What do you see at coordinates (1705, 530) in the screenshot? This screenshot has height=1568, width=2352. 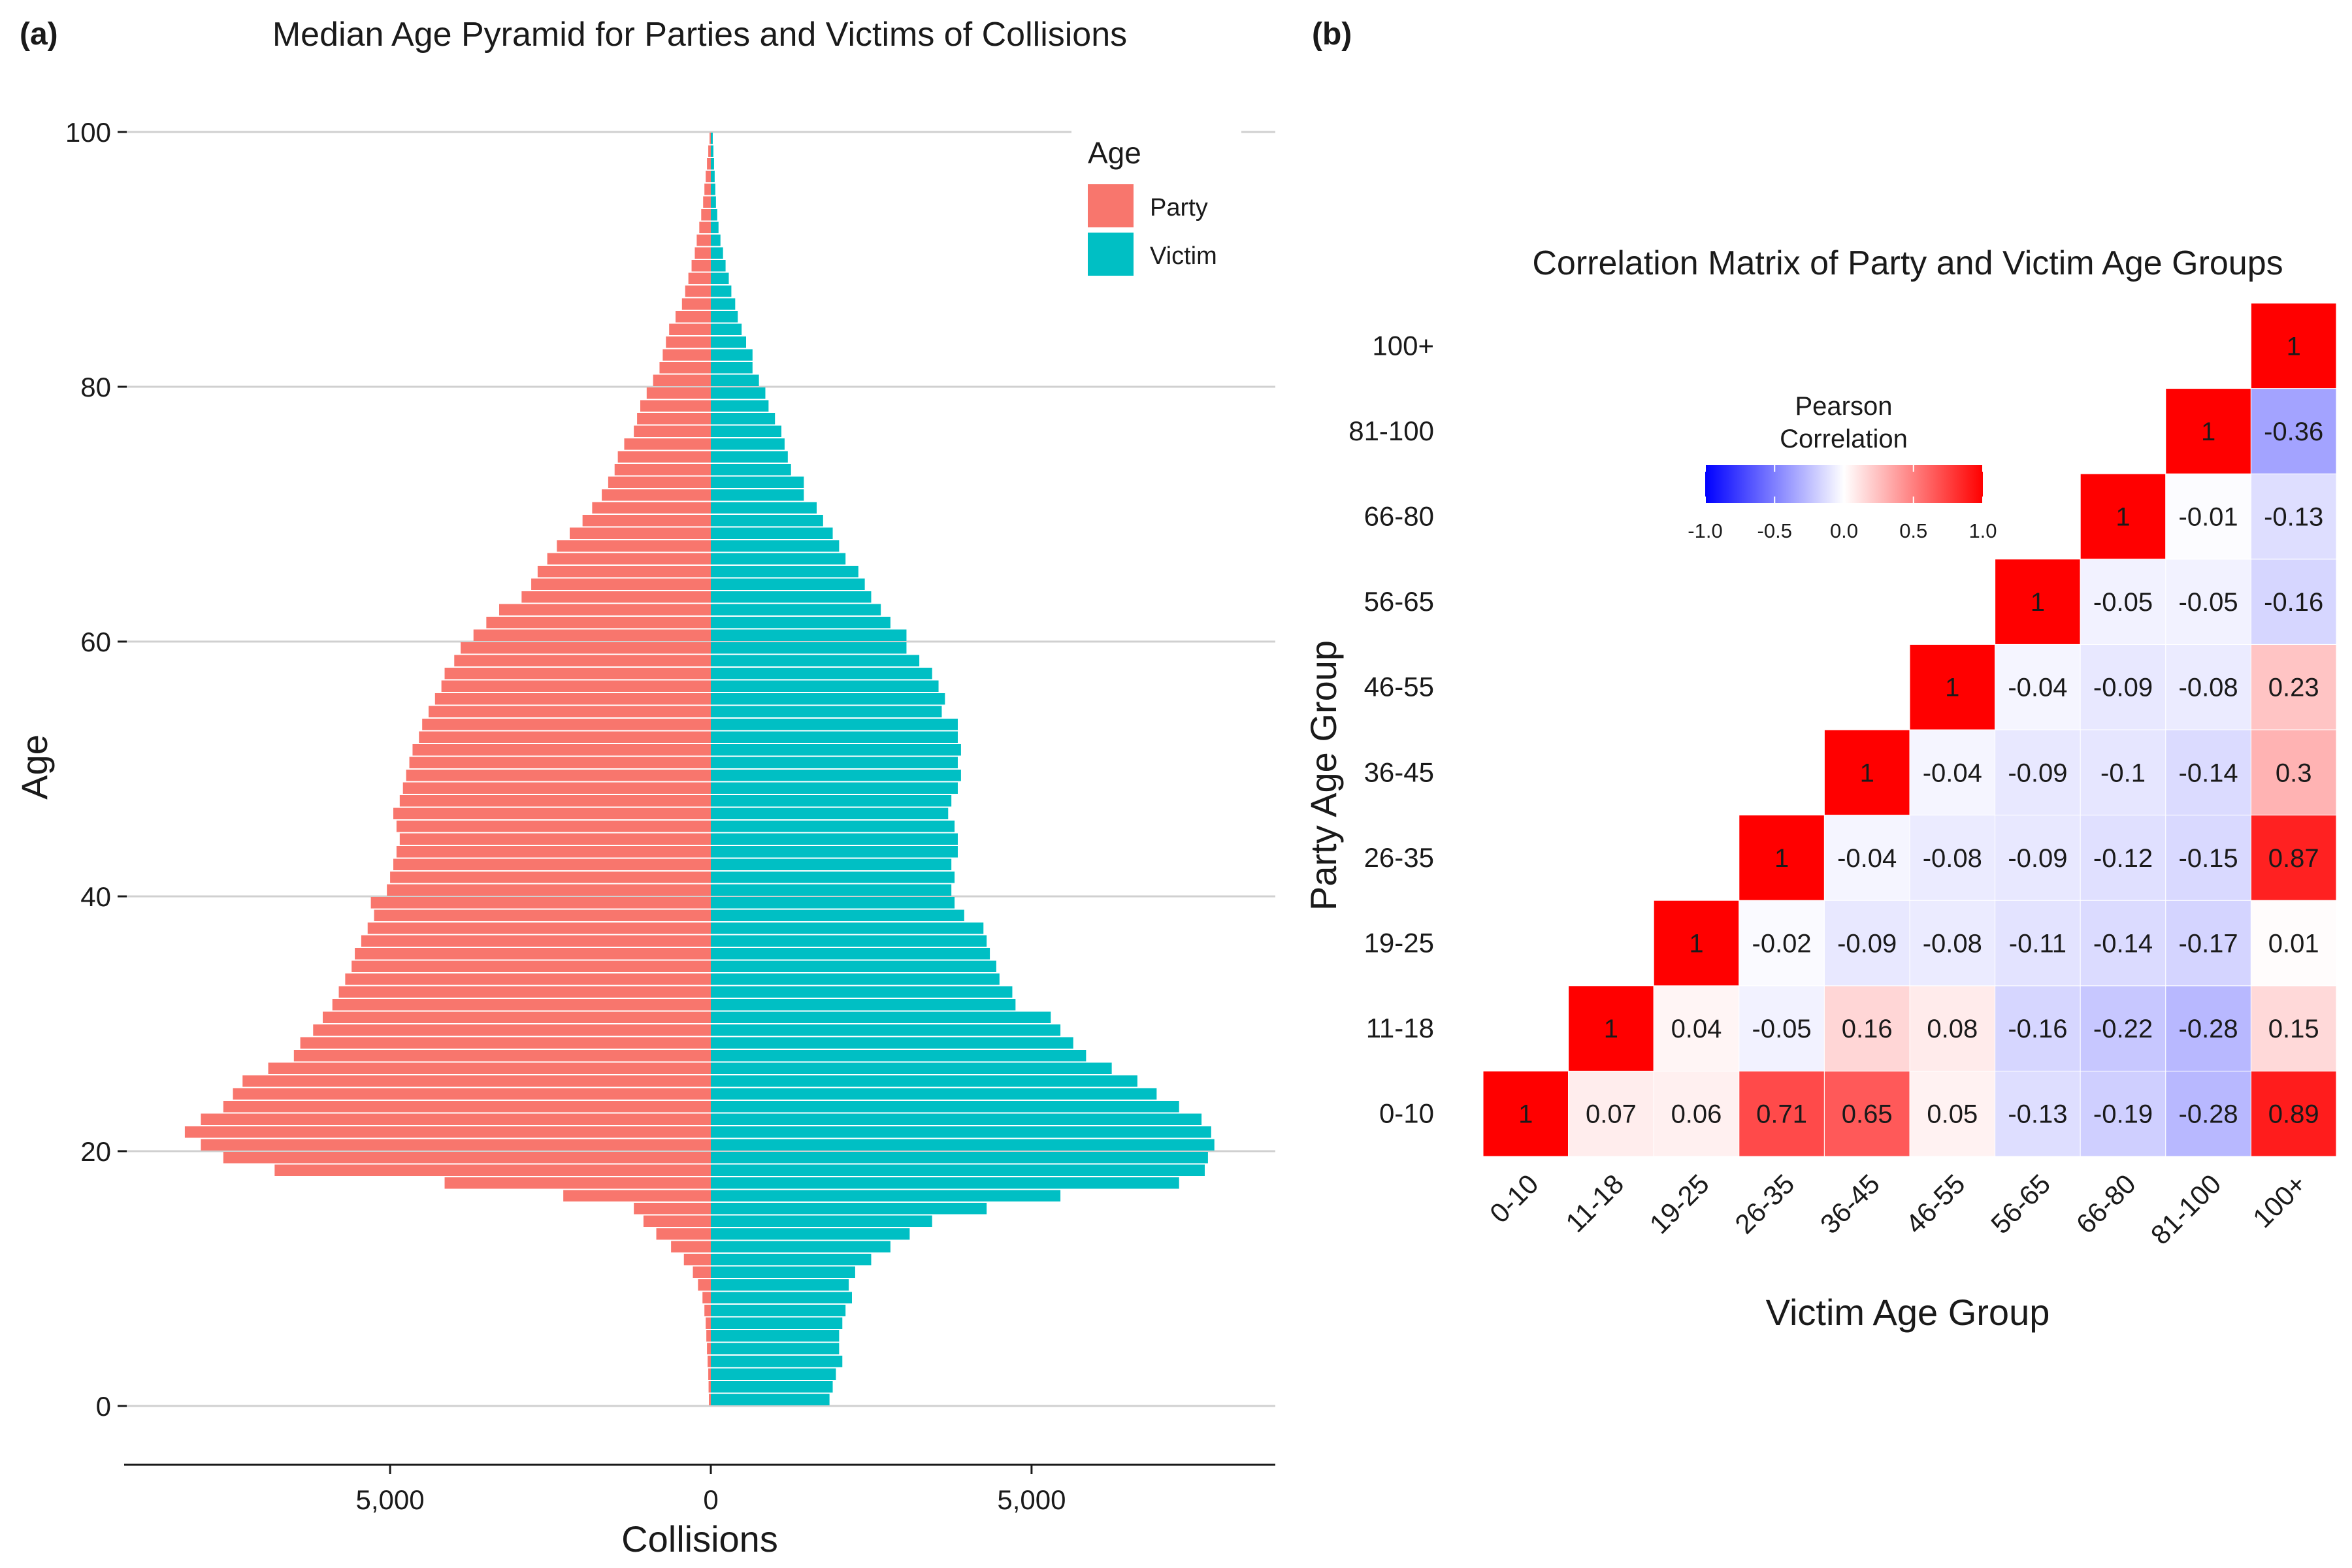 I see `colorbar-tick-label: -1.0` at bounding box center [1705, 530].